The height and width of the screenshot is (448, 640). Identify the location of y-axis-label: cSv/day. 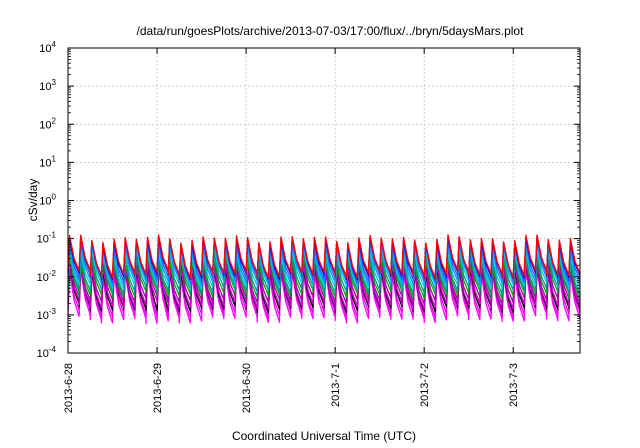
(33, 200).